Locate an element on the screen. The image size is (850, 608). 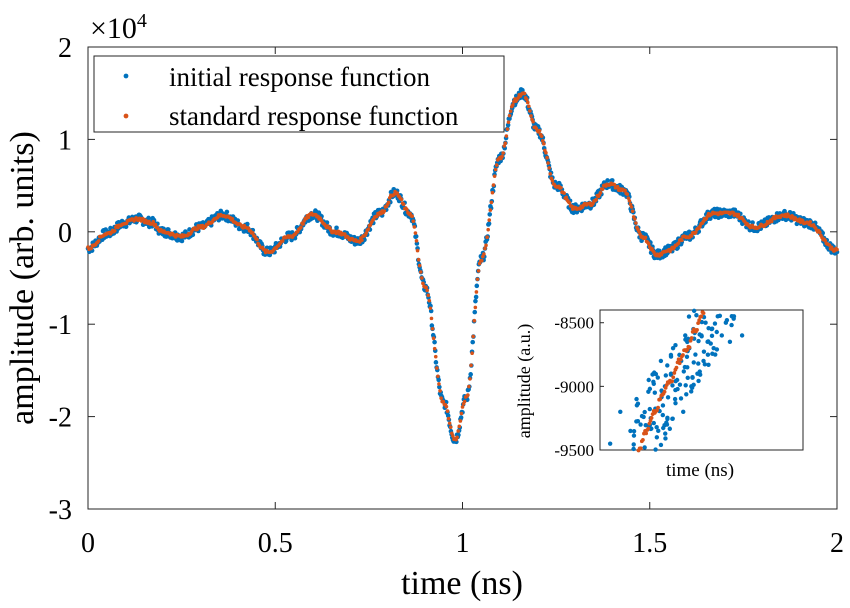
legend-marker-initial is located at coordinates (126, 76).